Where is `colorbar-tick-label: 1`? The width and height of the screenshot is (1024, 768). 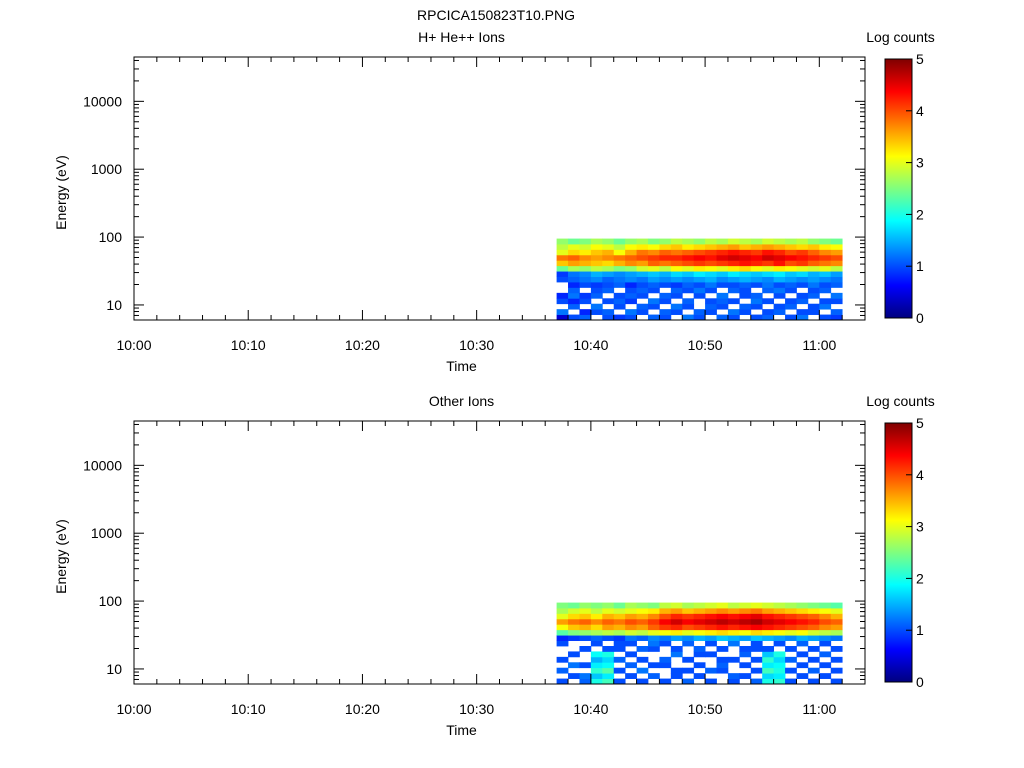
colorbar-tick-label: 1 is located at coordinates (920, 630).